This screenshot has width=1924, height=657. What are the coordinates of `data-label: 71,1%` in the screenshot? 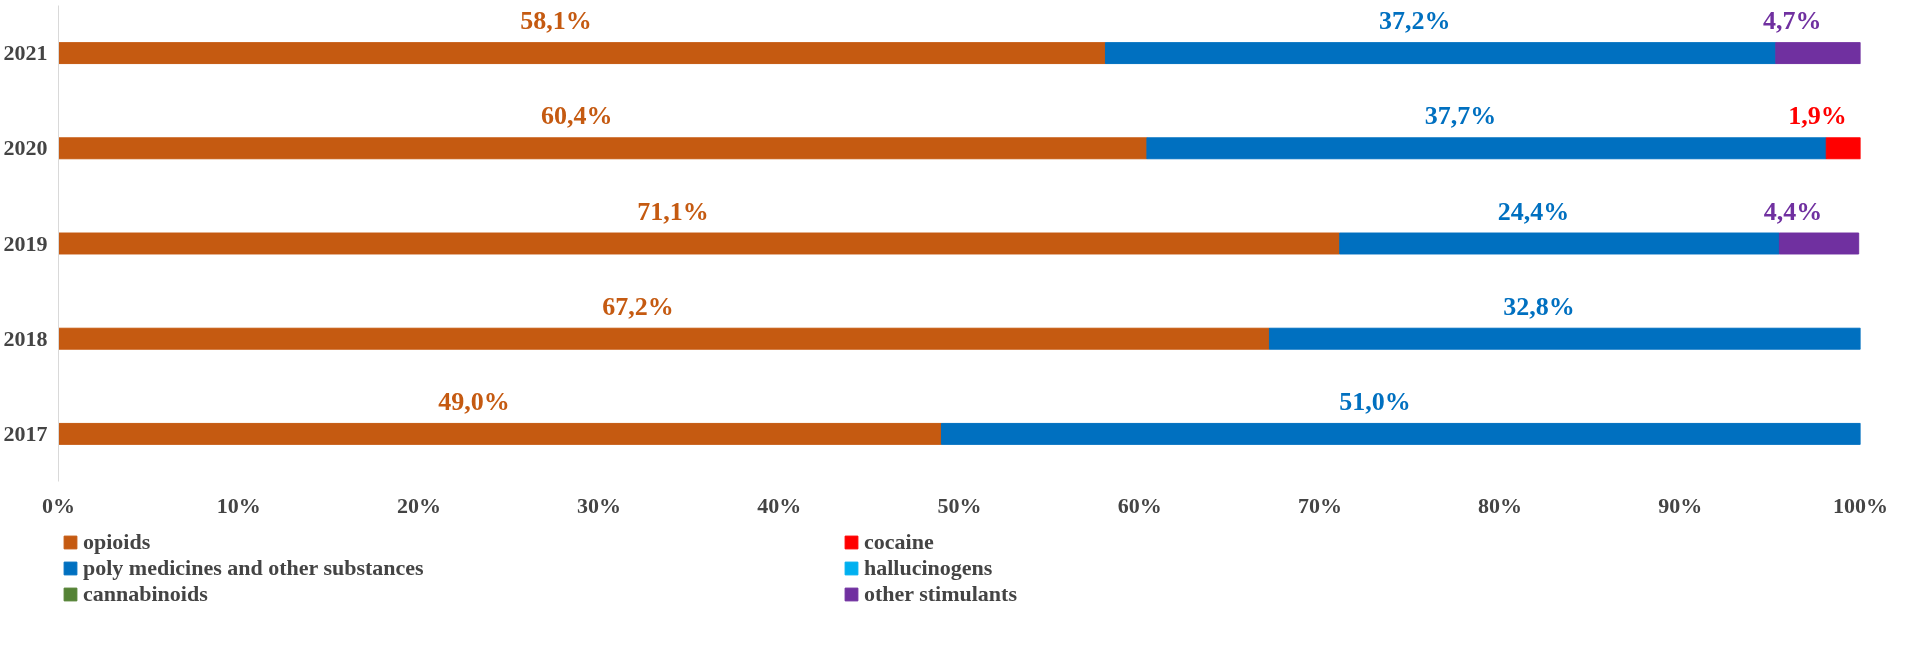 It's located at (673, 211).